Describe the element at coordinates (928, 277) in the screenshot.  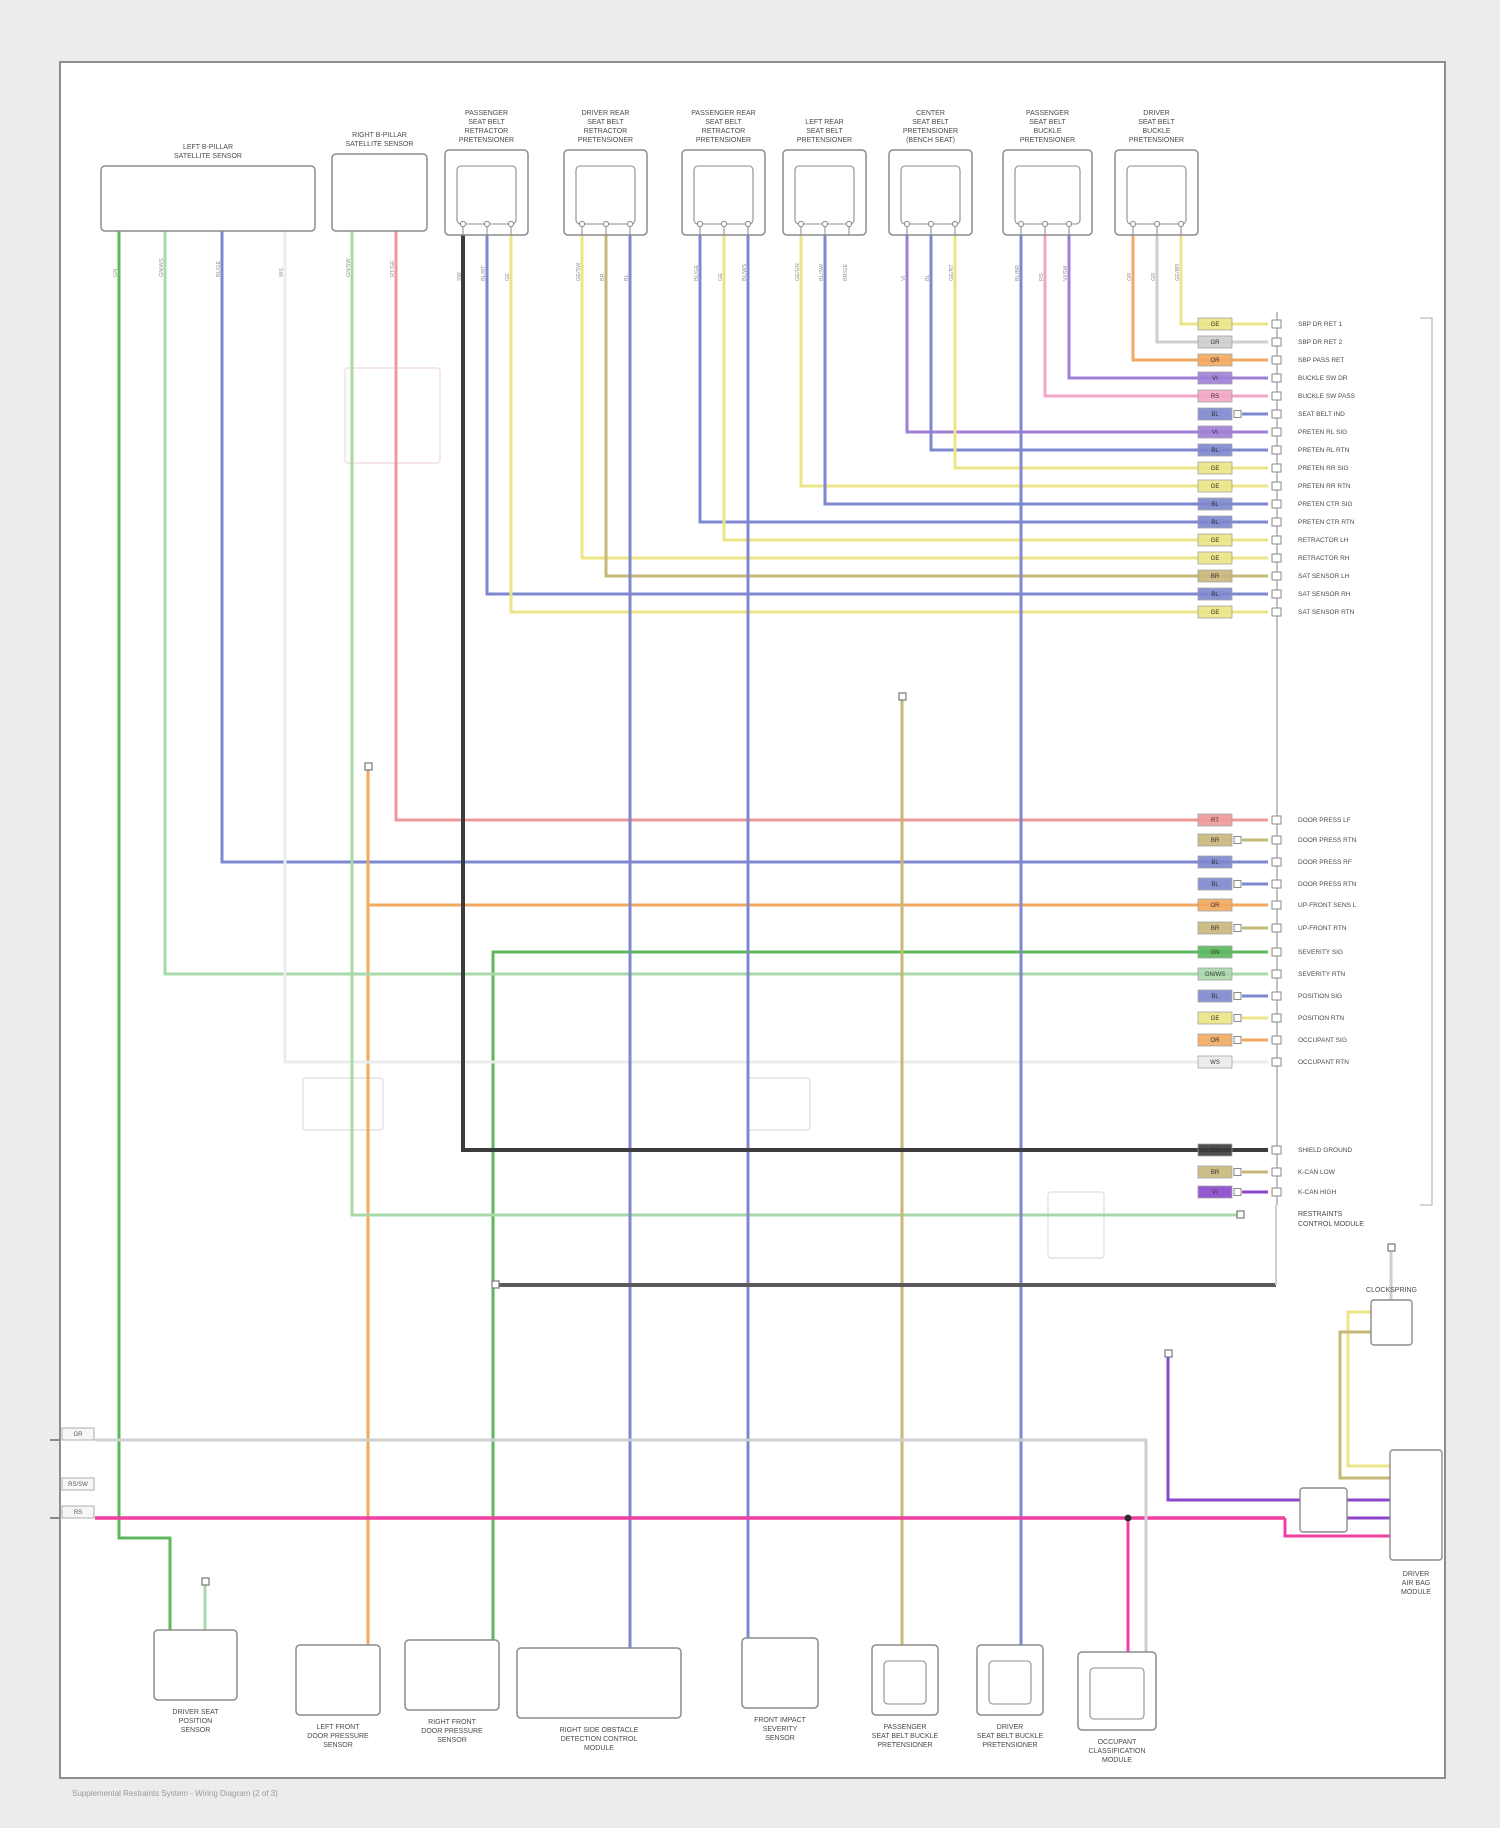
I see `pin-wire-code: BL` at that location.